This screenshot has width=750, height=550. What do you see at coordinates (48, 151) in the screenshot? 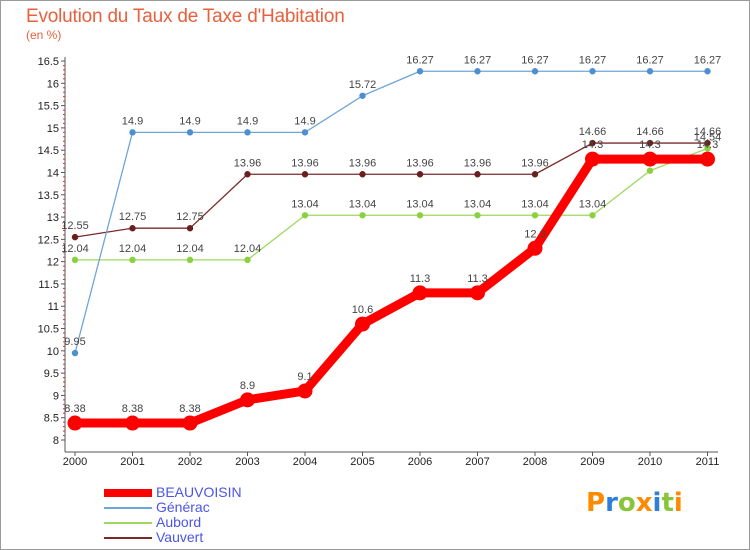
I see `y-tick-label: 14.5` at bounding box center [48, 151].